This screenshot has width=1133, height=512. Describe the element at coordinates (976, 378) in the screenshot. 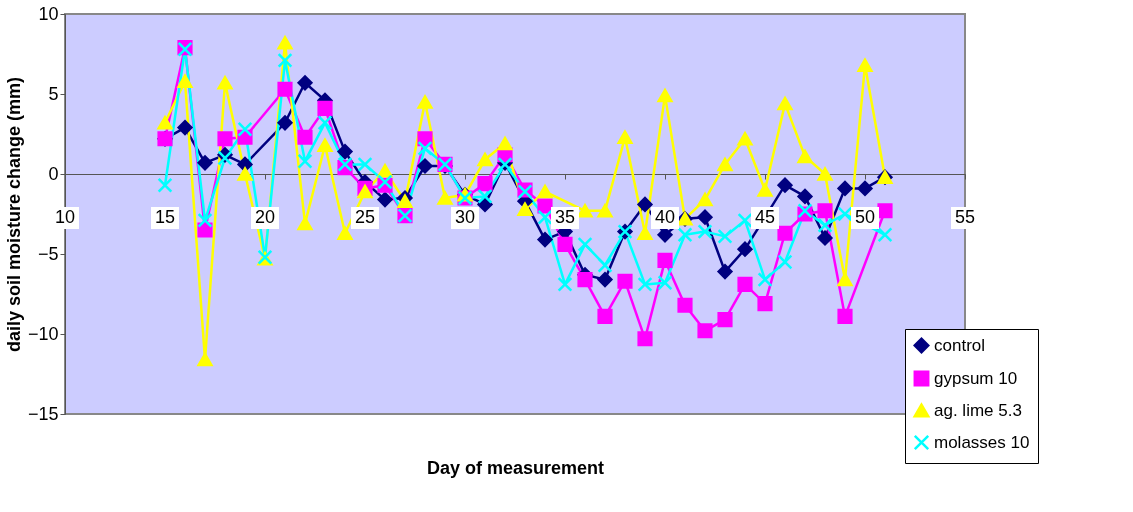

I see `legend-label: gypsum 10` at that location.